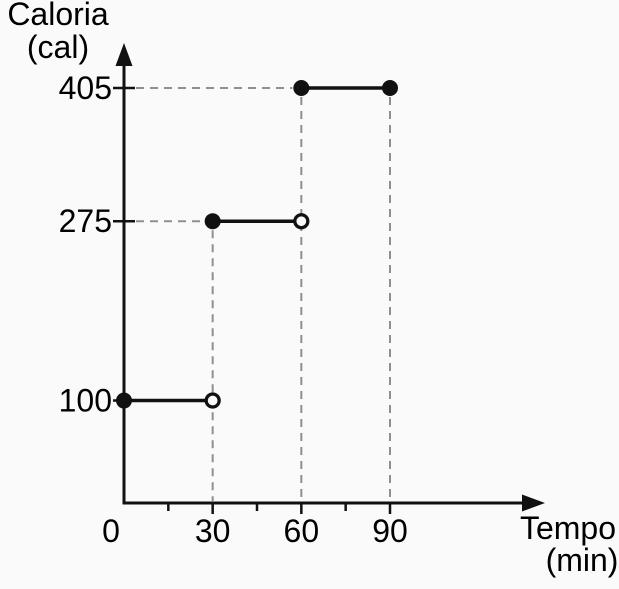 The height and width of the screenshot is (589, 619). Describe the element at coordinates (302, 531) in the screenshot. I see `x-tick-label: 60` at that location.